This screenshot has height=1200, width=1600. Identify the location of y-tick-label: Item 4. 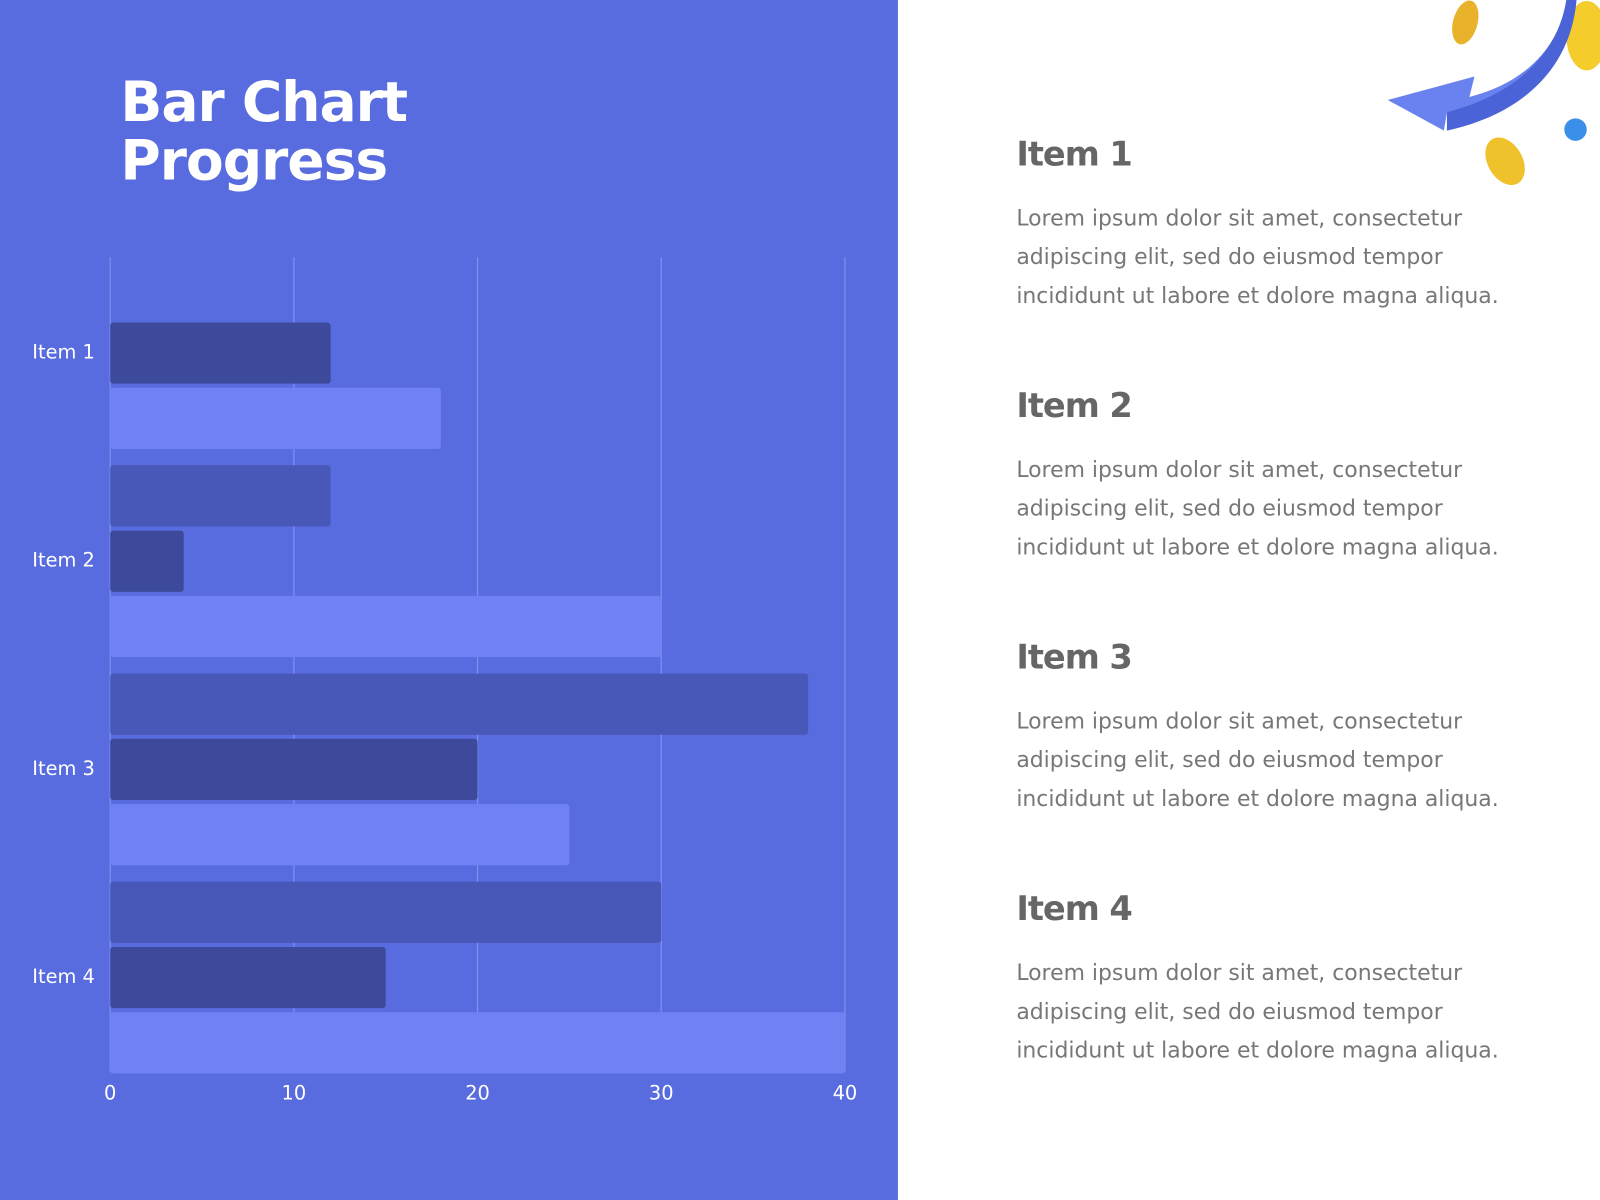
(63, 976).